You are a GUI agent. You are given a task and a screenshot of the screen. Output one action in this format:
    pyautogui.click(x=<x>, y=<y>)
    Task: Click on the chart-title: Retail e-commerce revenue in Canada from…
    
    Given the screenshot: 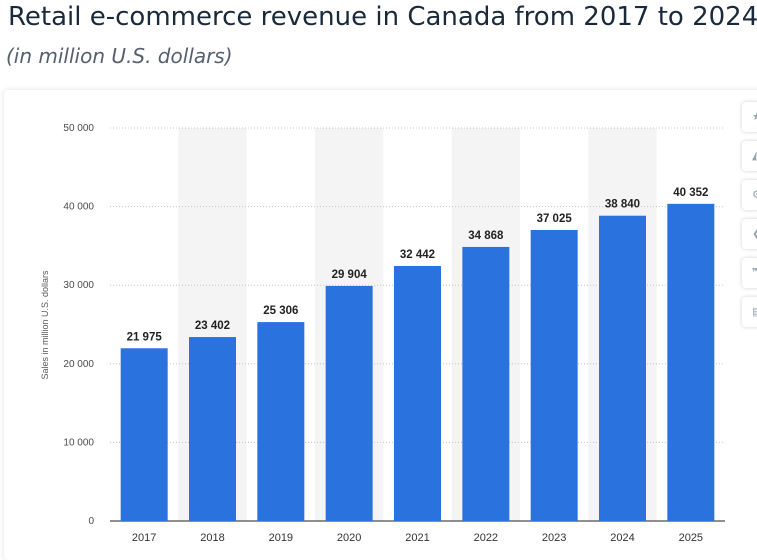 What is the action you would take?
    pyautogui.click(x=382, y=17)
    